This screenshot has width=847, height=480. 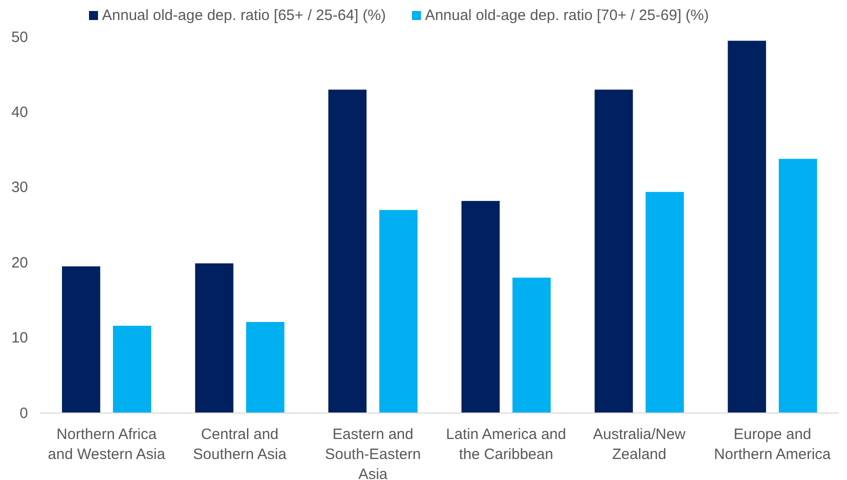 I want to click on x-tick-label: Northern Africa and Western Asia, so click(x=107, y=444).